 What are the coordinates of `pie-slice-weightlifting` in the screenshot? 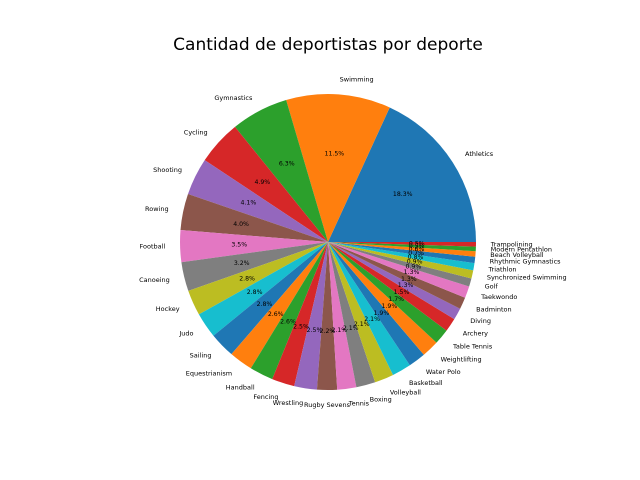 It's located at (382, 298).